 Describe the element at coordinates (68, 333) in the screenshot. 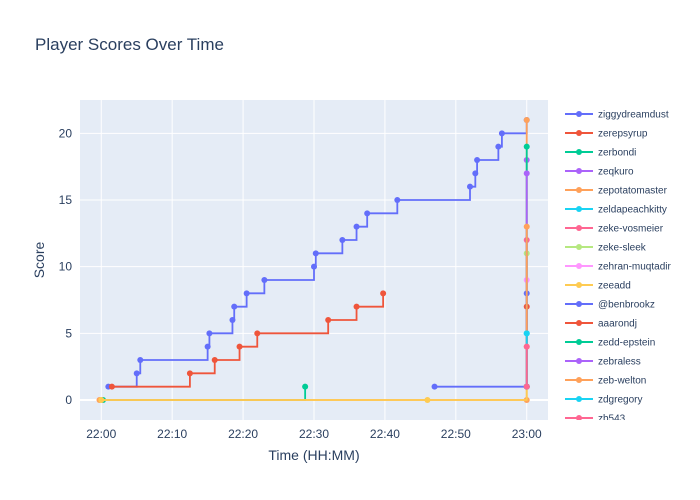

I see `y-tick-label: 5` at that location.